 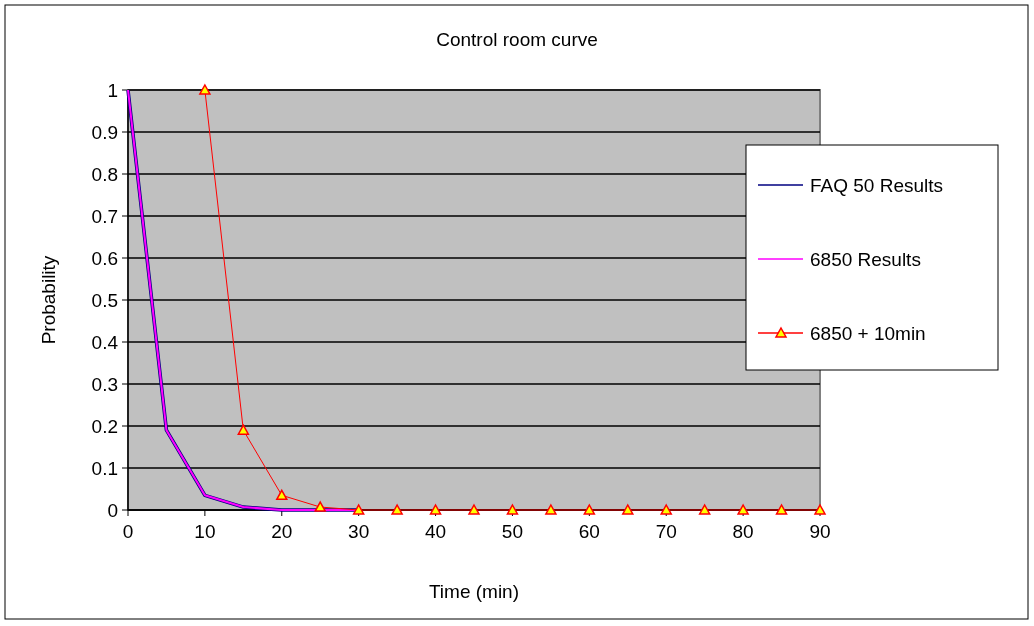 I want to click on y-axis-title: Probability, so click(x=48, y=300).